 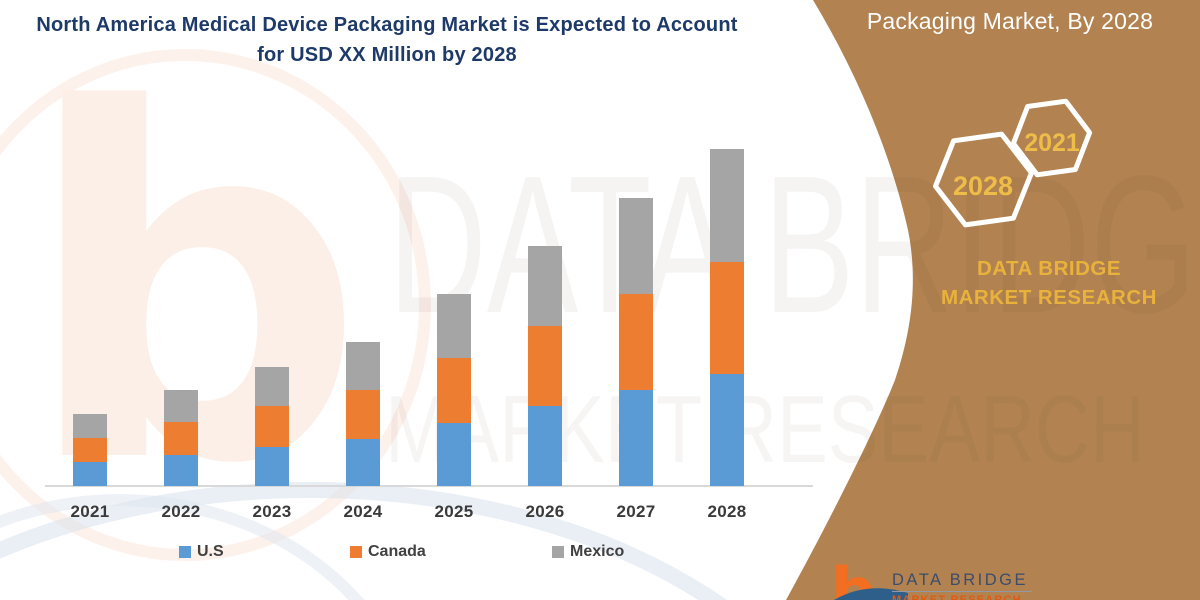 What do you see at coordinates (636, 438) in the screenshot?
I see `bar-segment-us-2027` at bounding box center [636, 438].